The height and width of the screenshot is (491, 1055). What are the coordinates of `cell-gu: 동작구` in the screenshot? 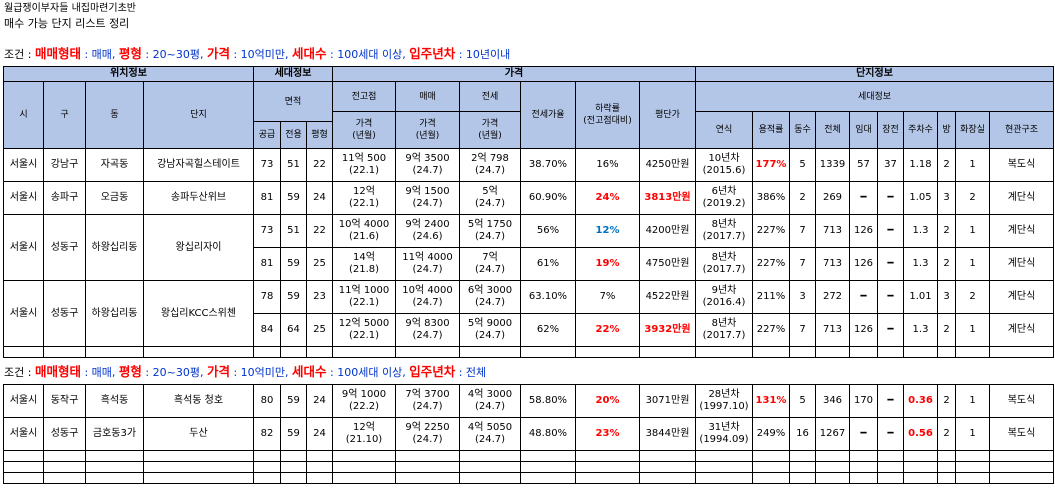 It's located at (64, 401).